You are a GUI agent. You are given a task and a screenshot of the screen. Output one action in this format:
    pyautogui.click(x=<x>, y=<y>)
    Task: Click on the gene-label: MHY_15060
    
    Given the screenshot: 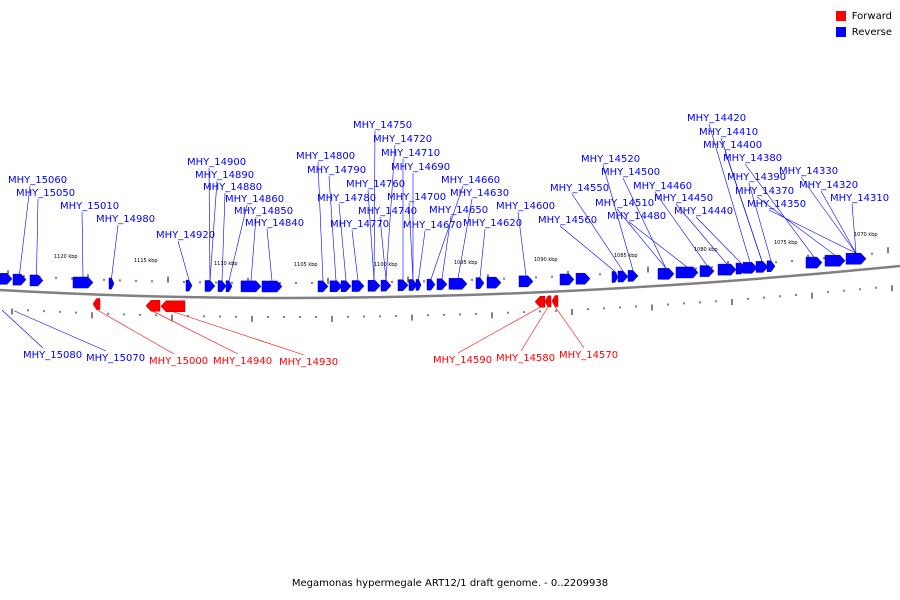 What is the action you would take?
    pyautogui.click(x=37, y=180)
    